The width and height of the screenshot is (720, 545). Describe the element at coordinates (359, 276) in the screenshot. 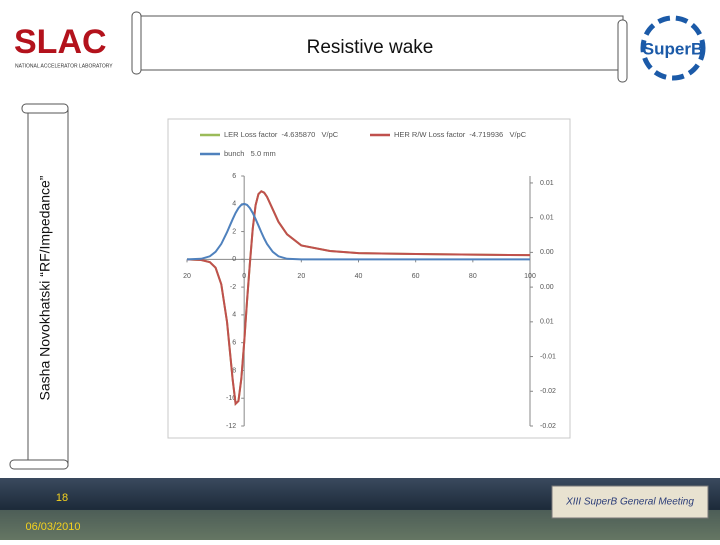

I see `x-tick-label: 40` at that location.